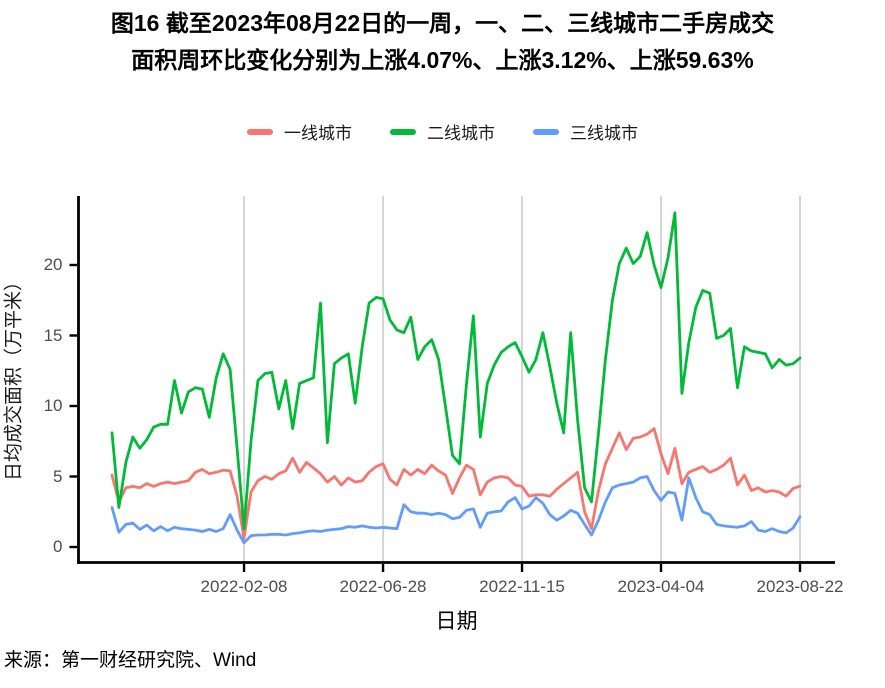 This screenshot has width=885, height=688. I want to click on chart-title-line1: 图16 截至2023年08月22日的一周，一、二、三线城市二手房成交, so click(442, 23).